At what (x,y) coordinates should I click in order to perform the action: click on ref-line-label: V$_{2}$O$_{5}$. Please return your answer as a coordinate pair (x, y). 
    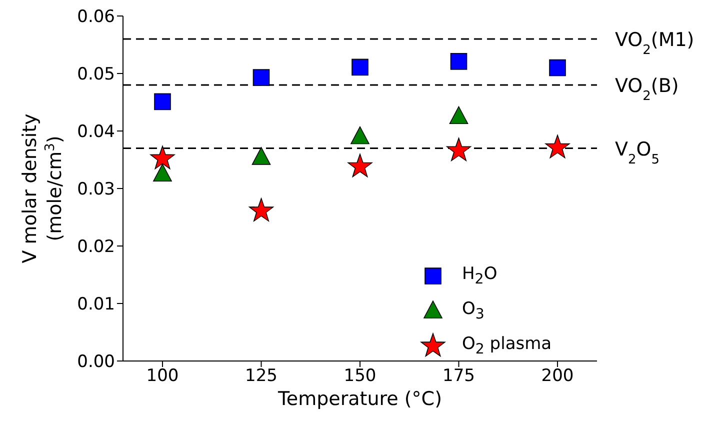
    Looking at the image, I should click on (637, 152).